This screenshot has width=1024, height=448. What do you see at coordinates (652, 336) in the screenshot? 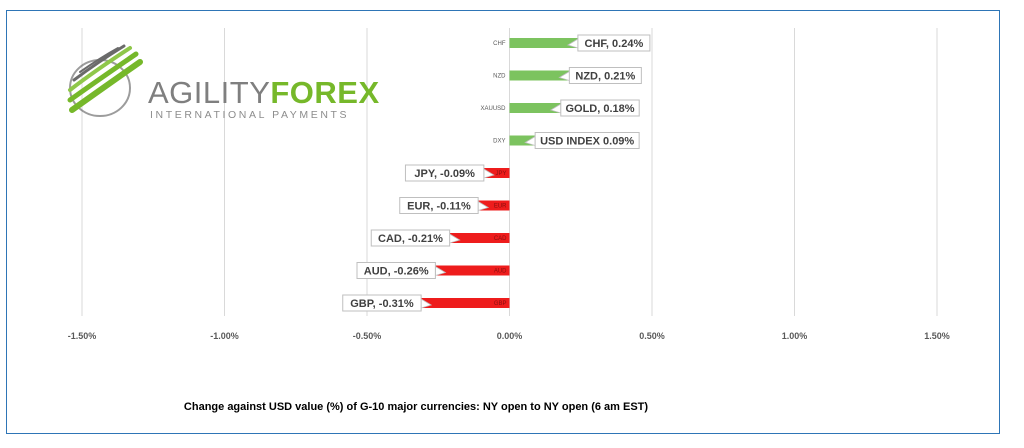
I see `x-tick-label: 0.50%` at bounding box center [652, 336].